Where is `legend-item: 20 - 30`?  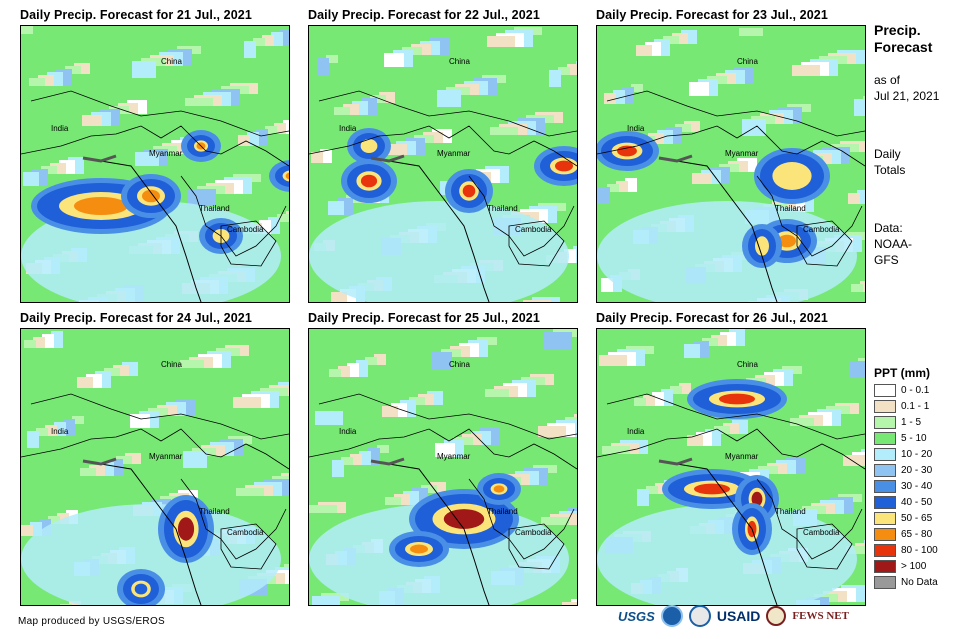 legend-item: 20 - 30 is located at coordinates (906, 470).